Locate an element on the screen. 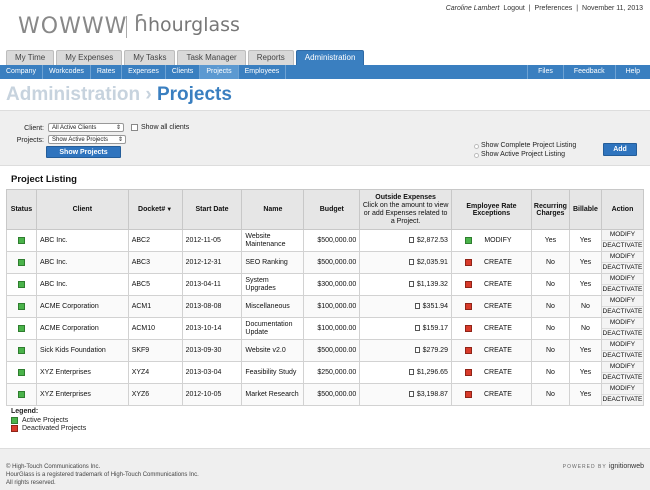  expenses-amount-link: $3,198.87 is located at coordinates (432, 394).